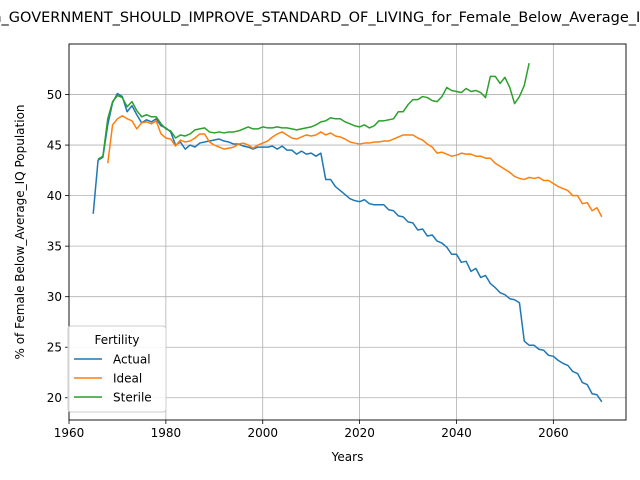 This screenshot has height=480, width=640. I want to click on y-tick-label: 25, so click(54, 348).